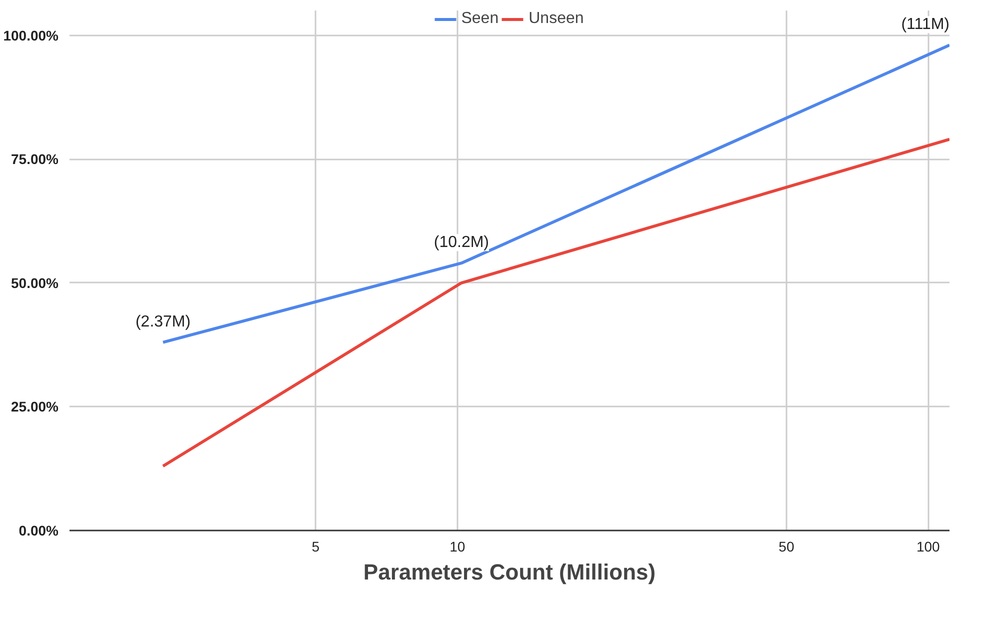 This screenshot has width=1000, height=638. I want to click on legend-label: Unseen, so click(556, 19).